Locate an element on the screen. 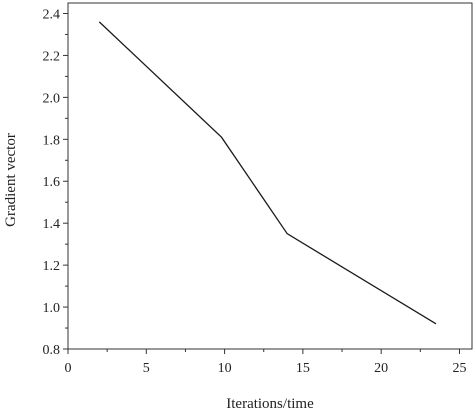  y-axis-title: Gradient vector is located at coordinates (11, 180).